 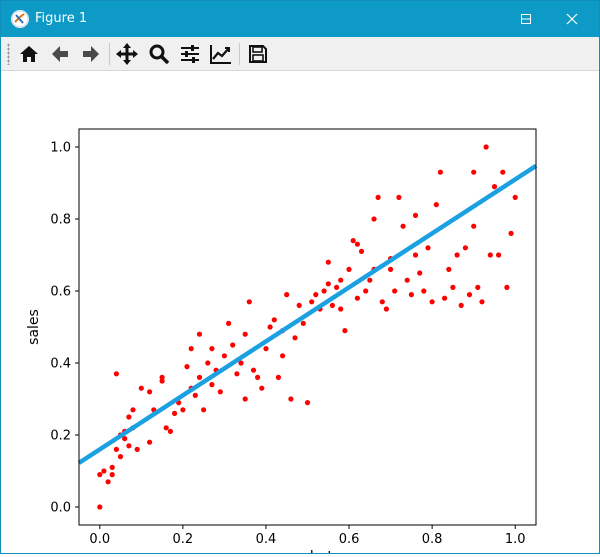 What do you see at coordinates (266, 539) in the screenshot?
I see `x-tick-label: 0.4` at bounding box center [266, 539].